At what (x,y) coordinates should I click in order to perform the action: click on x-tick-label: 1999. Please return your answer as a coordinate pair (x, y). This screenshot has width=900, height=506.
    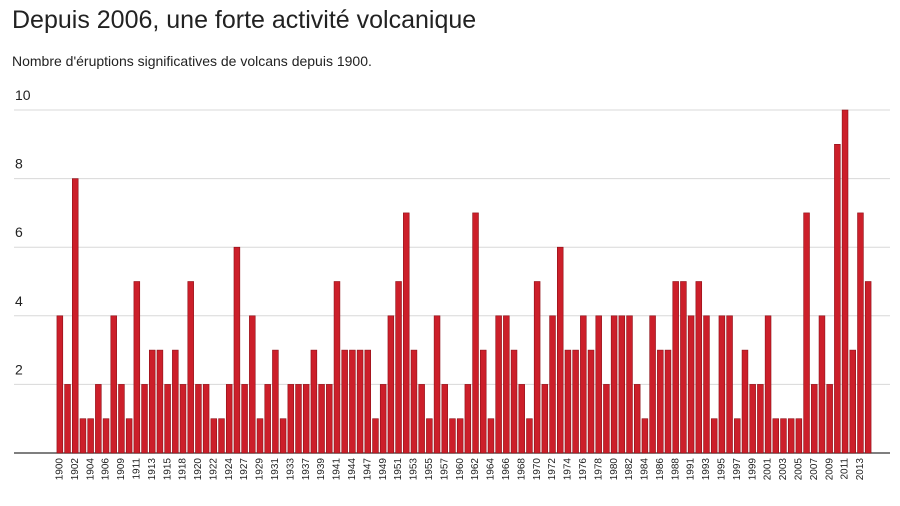
    Looking at the image, I should click on (752, 469).